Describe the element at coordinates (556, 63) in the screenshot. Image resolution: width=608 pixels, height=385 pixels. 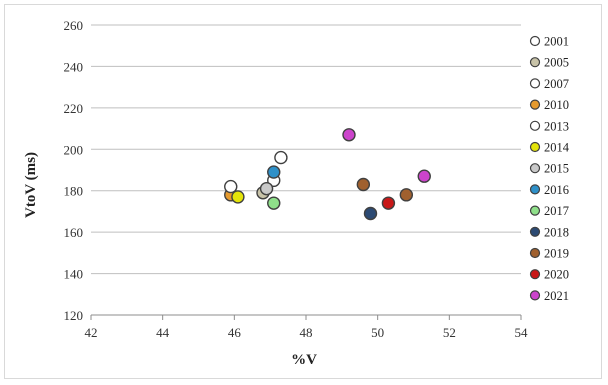
I see `legend-label-2005: 2005` at that location.